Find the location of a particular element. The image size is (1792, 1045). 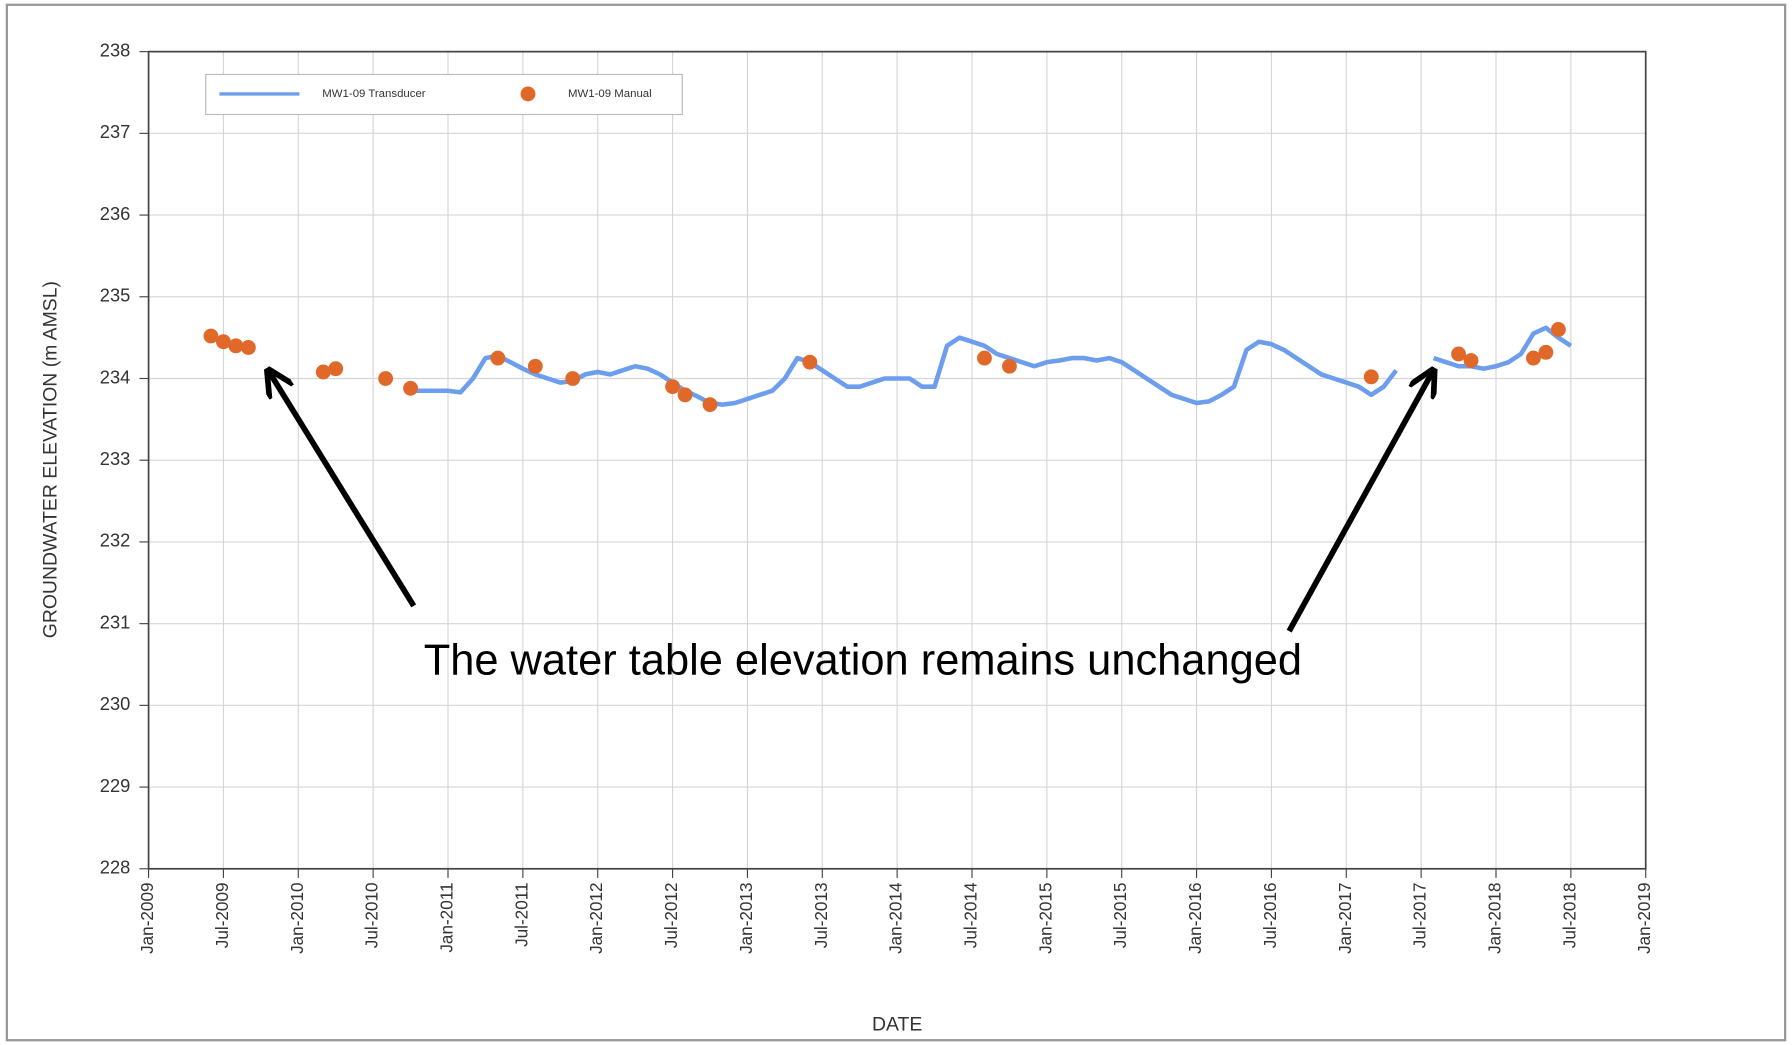

x-tick-label: Jul-2013 is located at coordinates (821, 916).